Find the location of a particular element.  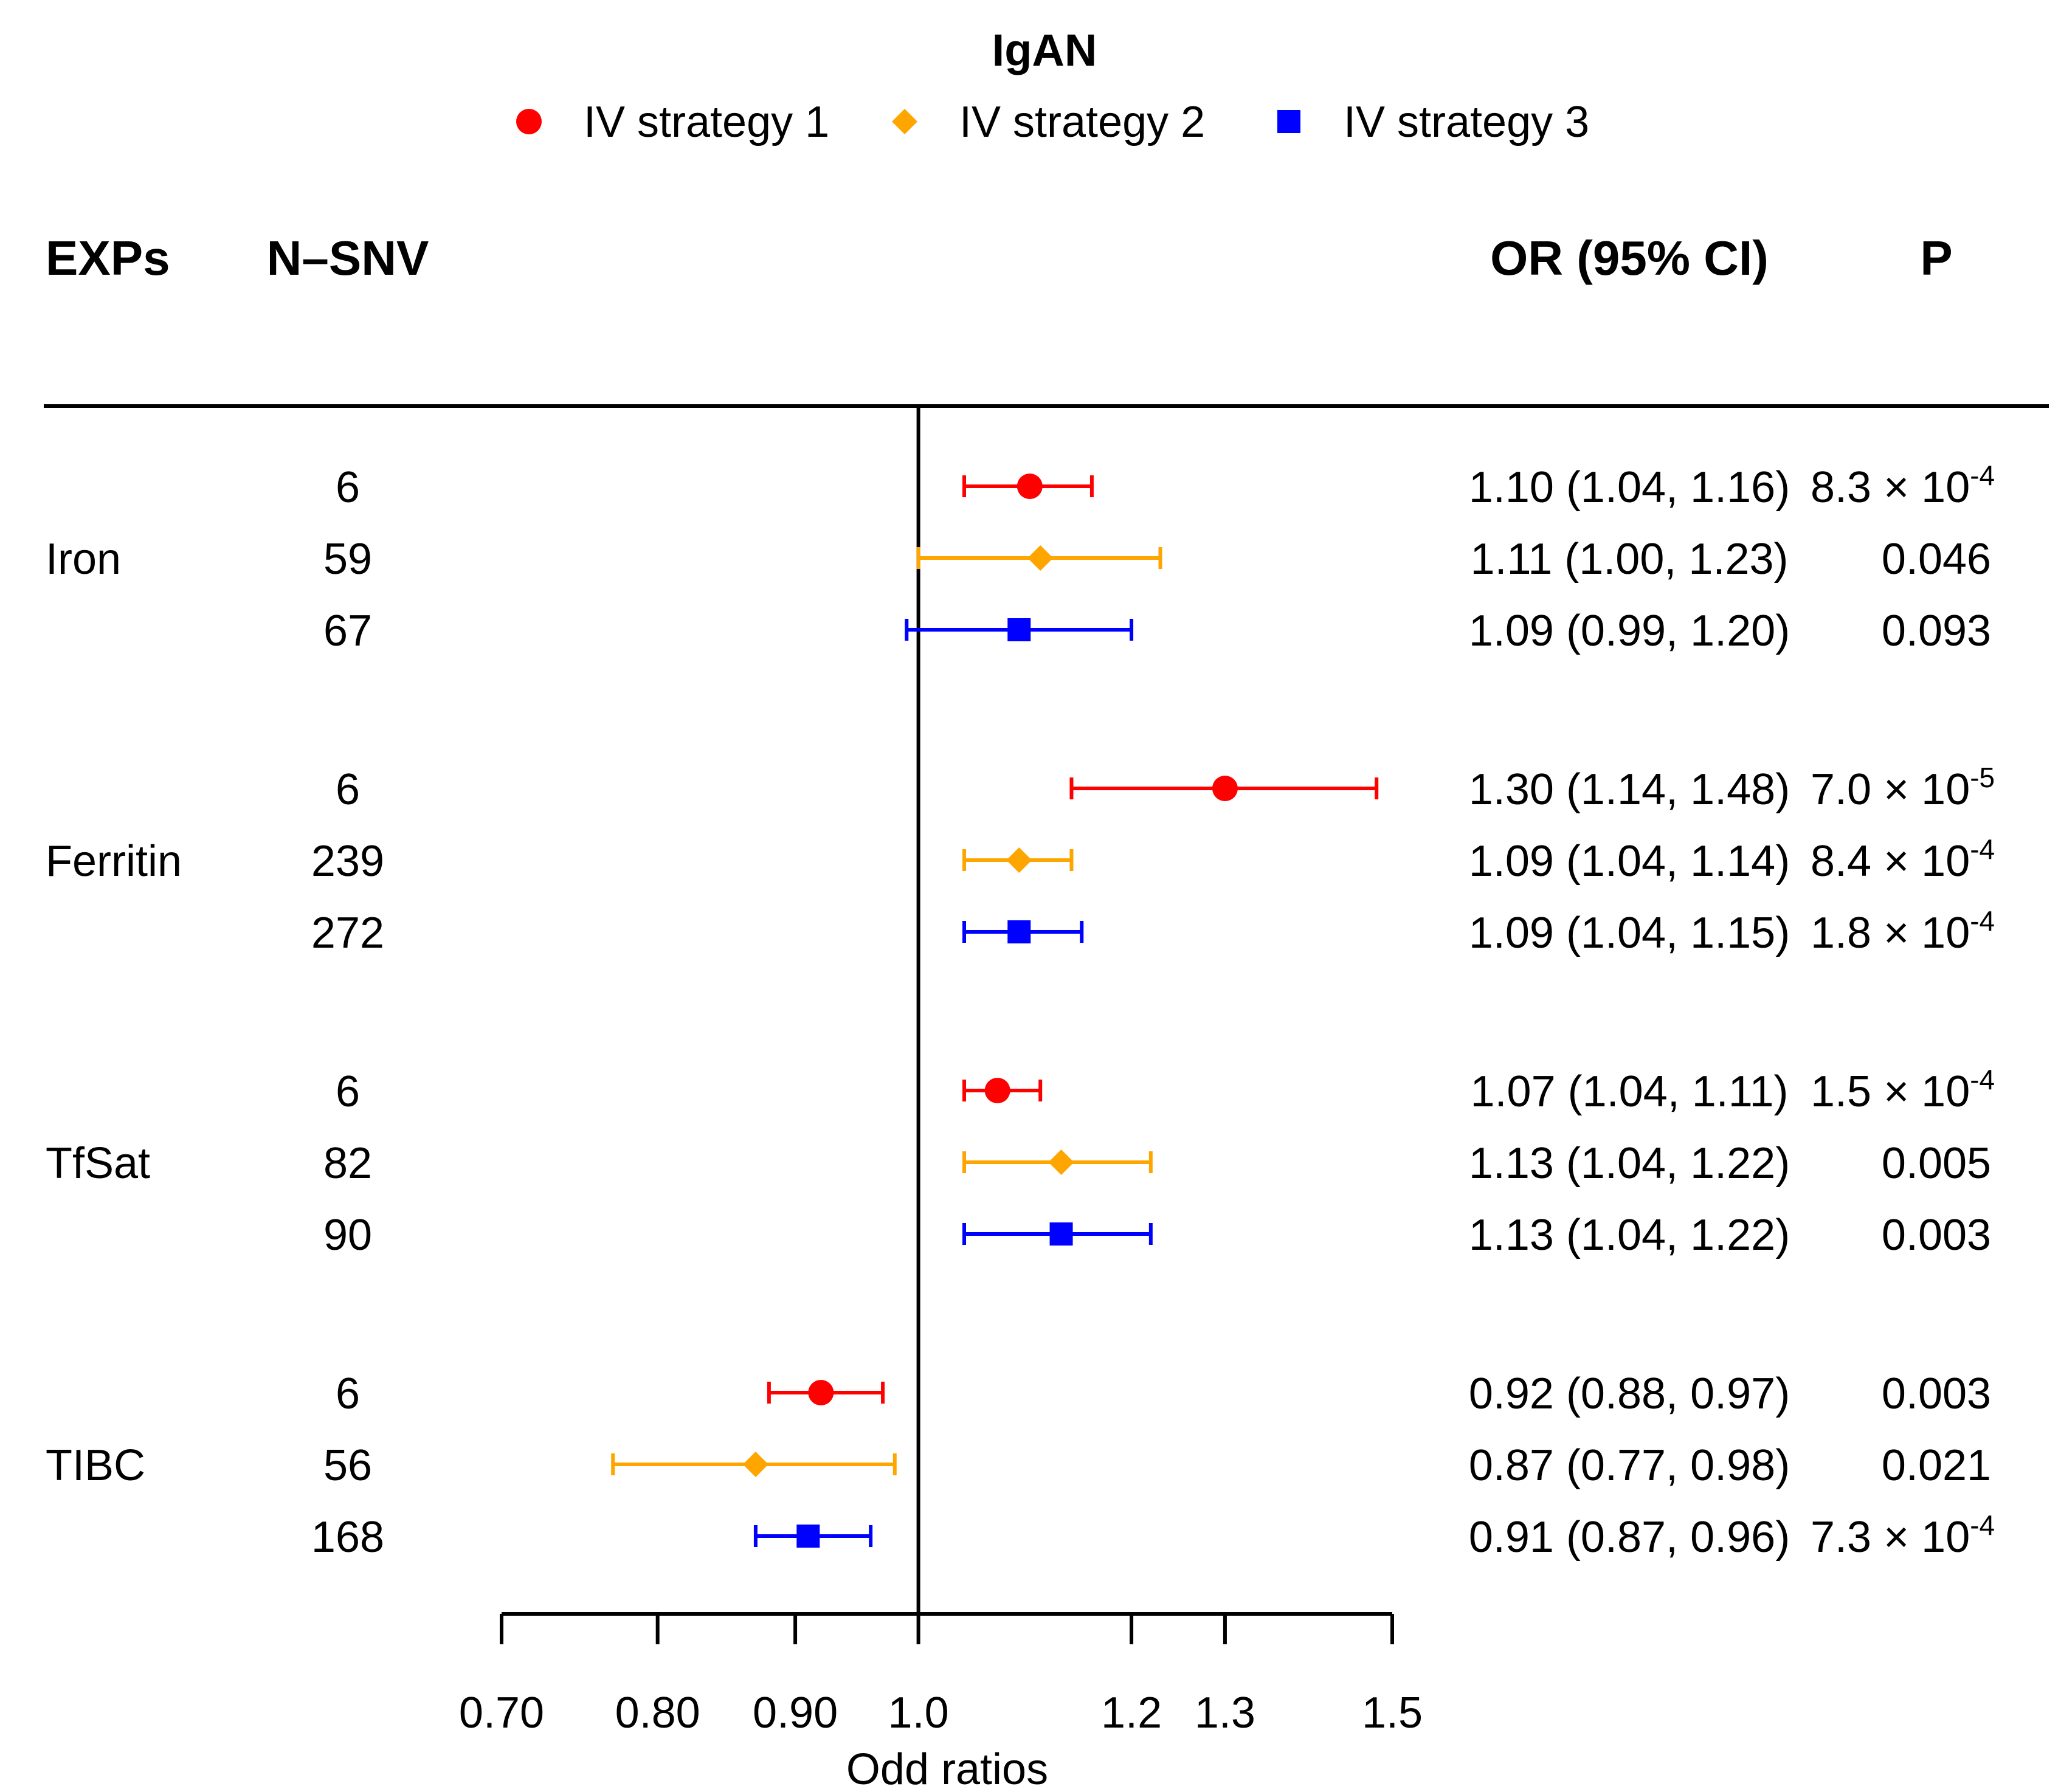

or-ci-value: 1.09 (1.04, 1.15) is located at coordinates (1629, 933).